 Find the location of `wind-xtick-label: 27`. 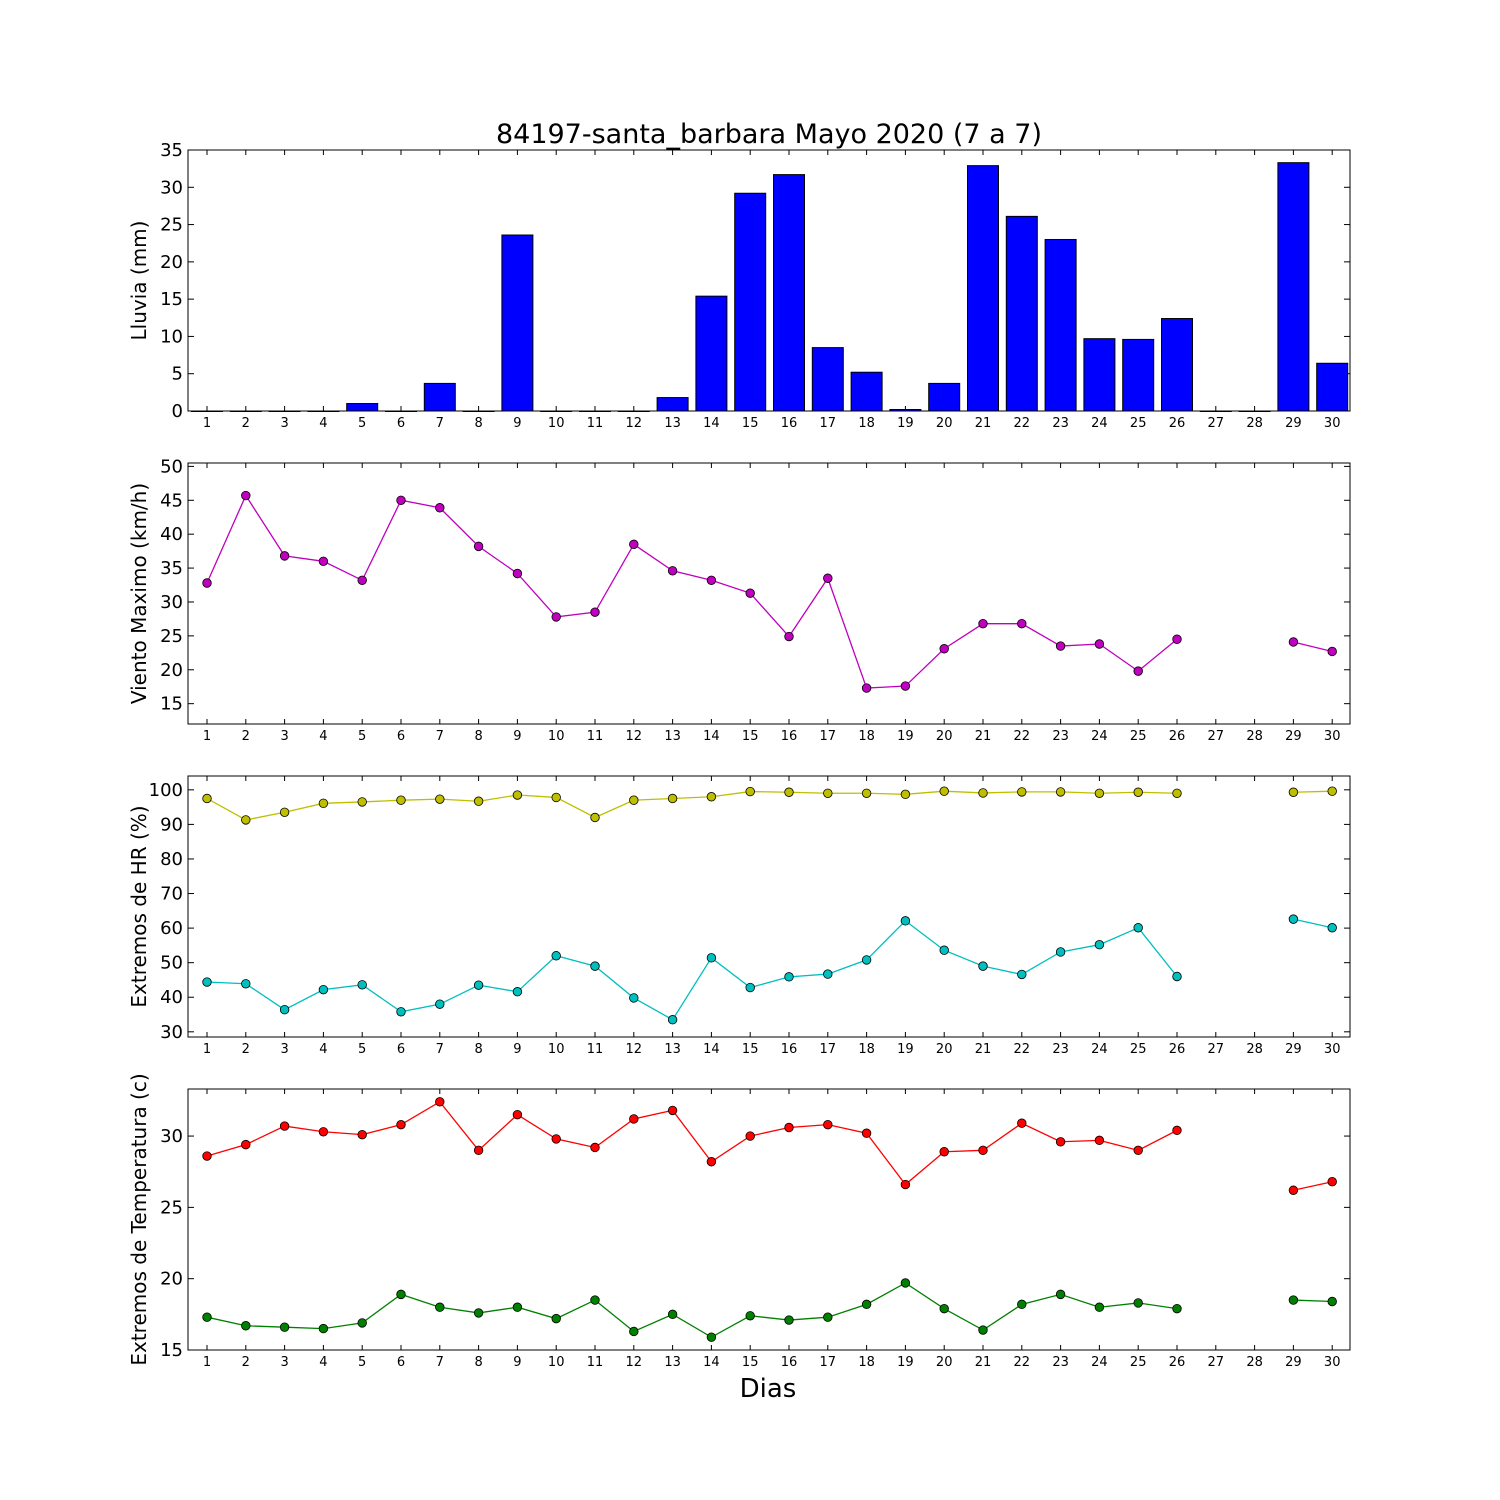

wind-xtick-label: 27 is located at coordinates (1216, 736).